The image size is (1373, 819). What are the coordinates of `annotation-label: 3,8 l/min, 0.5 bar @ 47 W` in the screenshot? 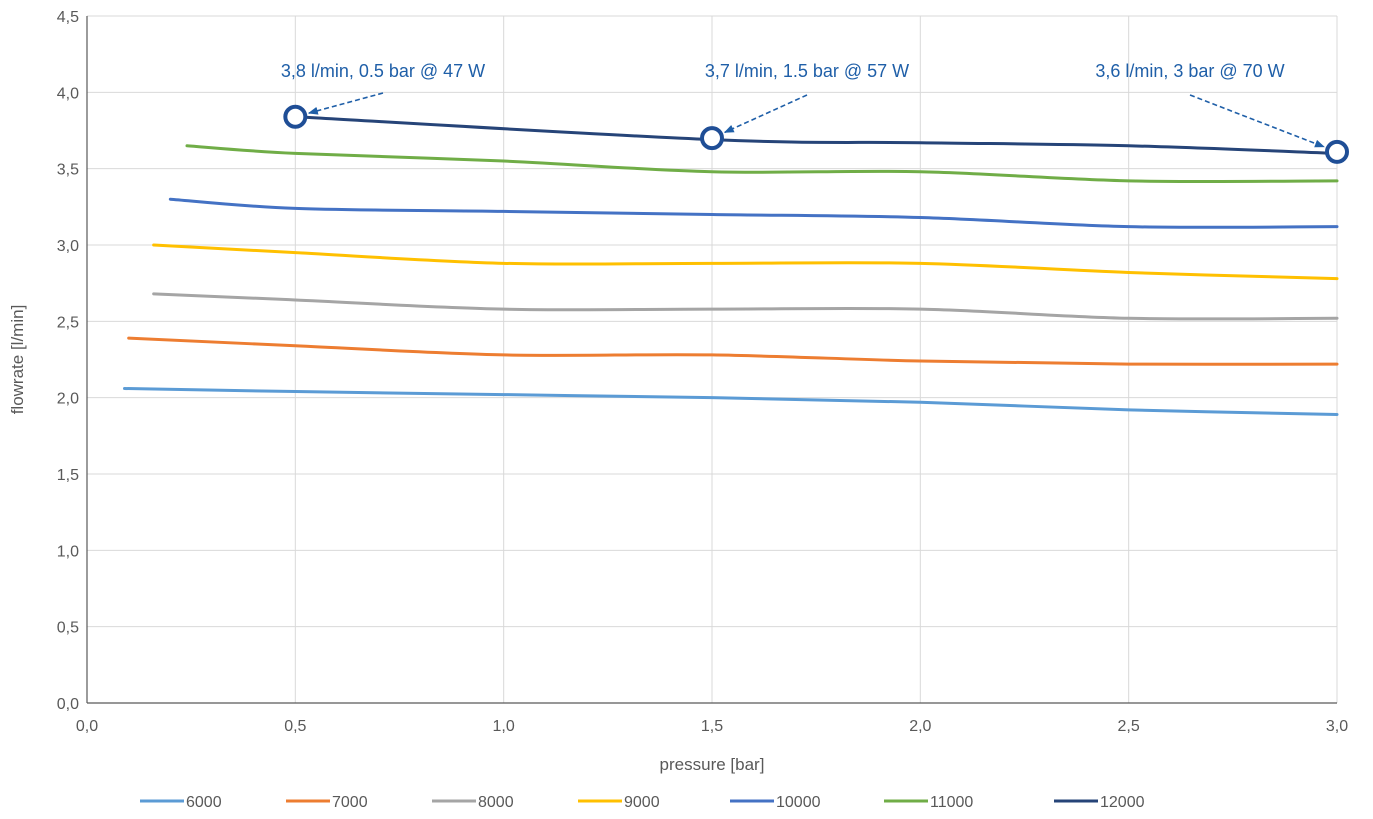 It's located at (383, 71).